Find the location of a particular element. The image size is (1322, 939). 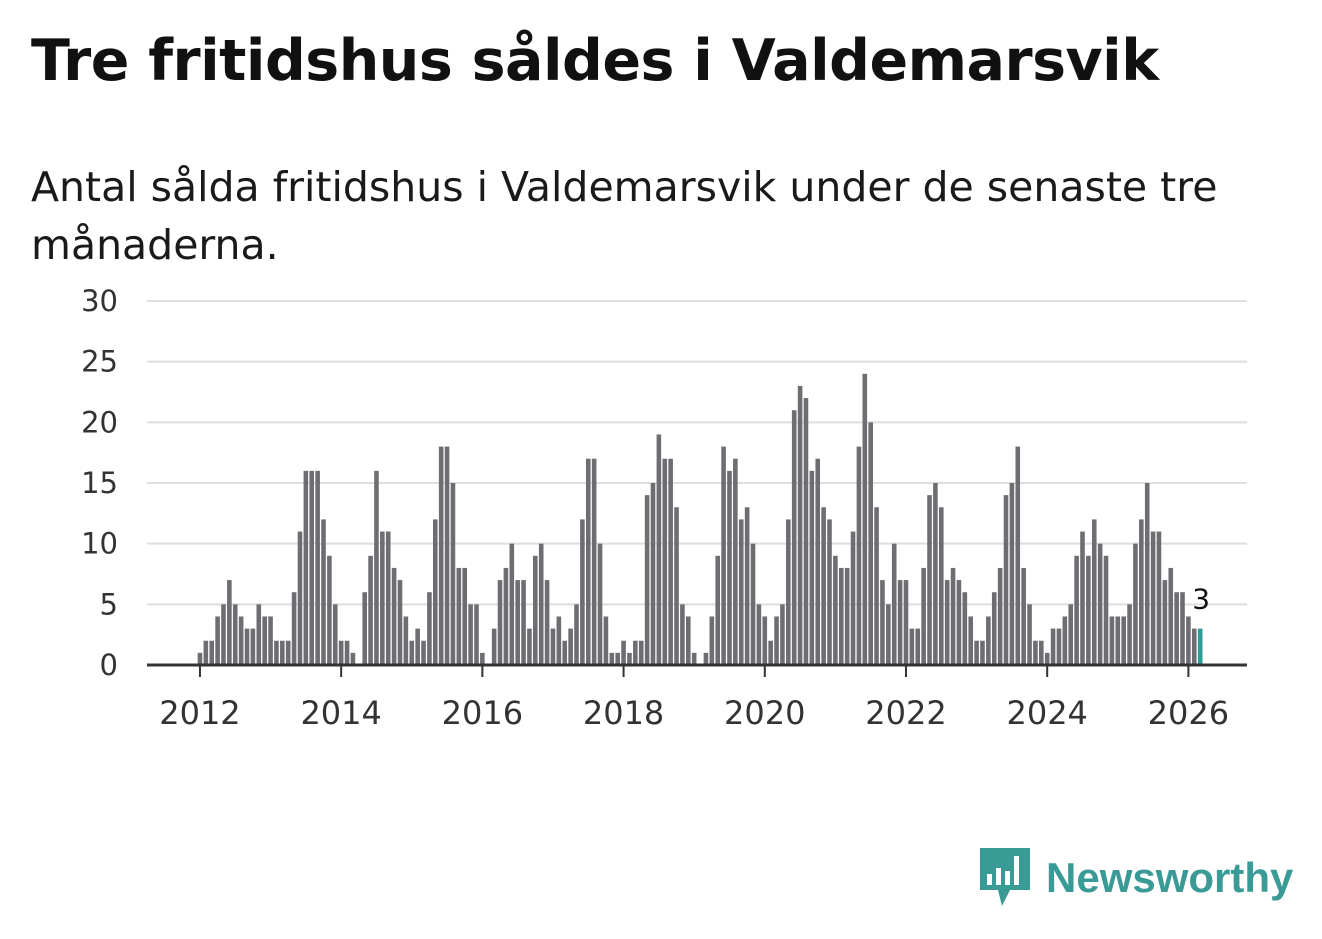

y-tick-label: 10 is located at coordinates (99, 544).